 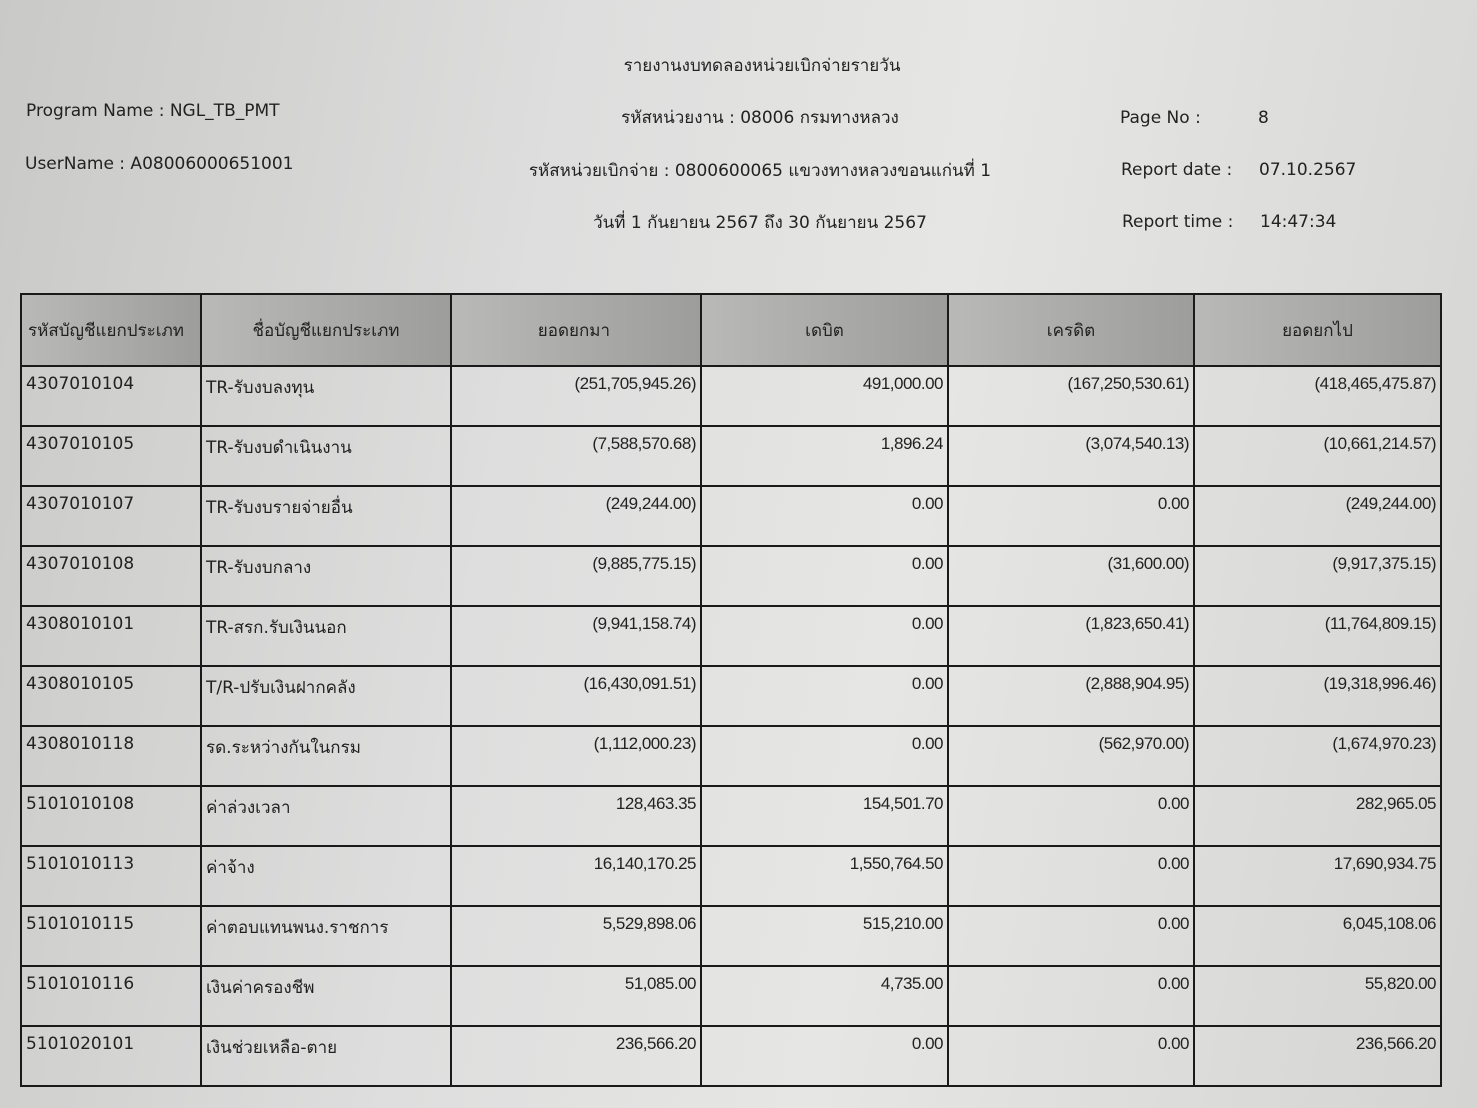 I want to click on cell-debit: 1,896.24, so click(x=824, y=456).